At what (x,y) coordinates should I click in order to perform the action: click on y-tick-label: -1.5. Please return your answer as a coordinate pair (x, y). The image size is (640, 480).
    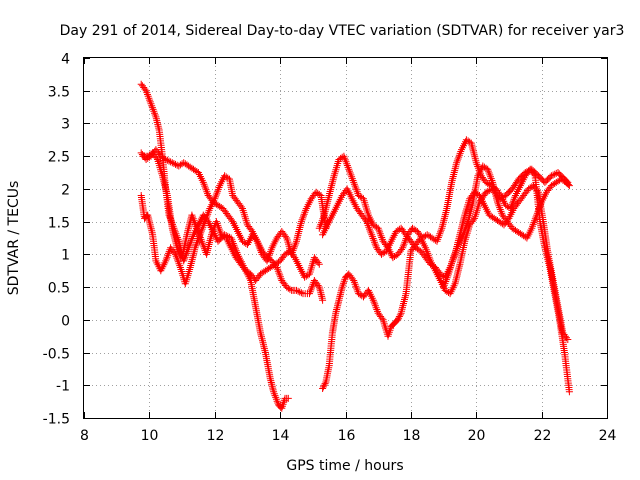
    Looking at the image, I should click on (56, 420).